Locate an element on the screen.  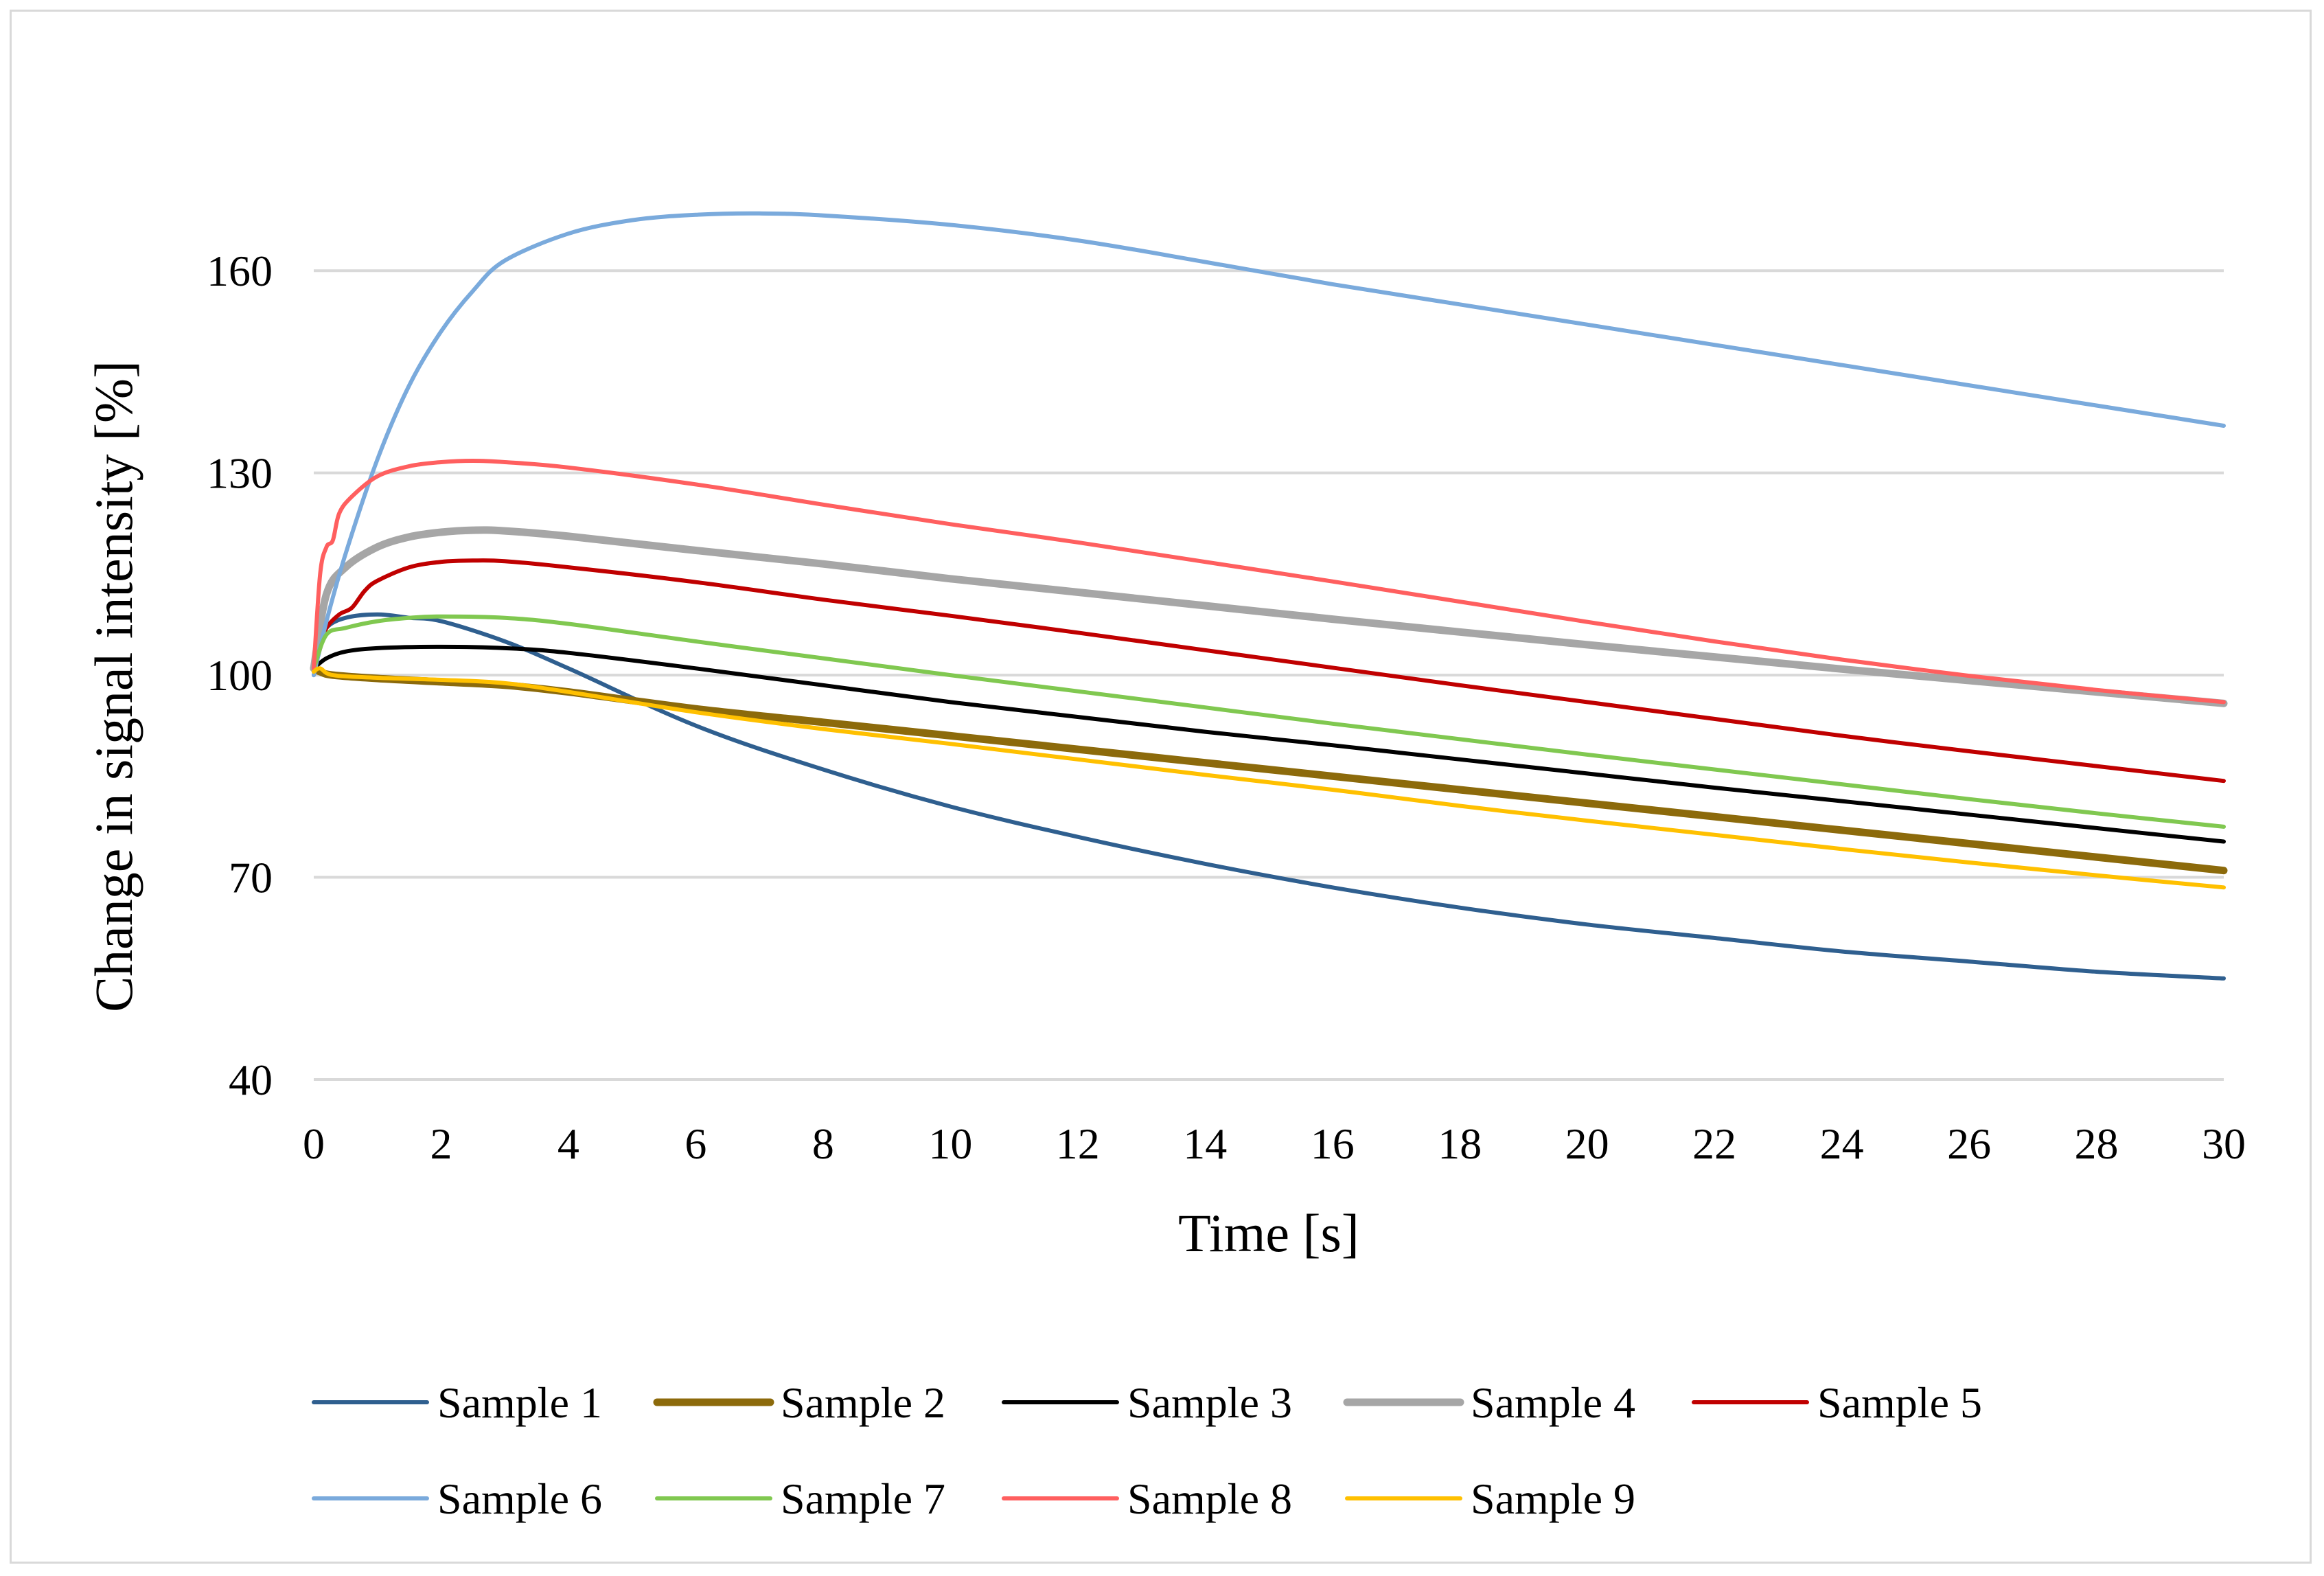
y-axis-title: Change in signal intensity [%] is located at coordinates (113, 686).